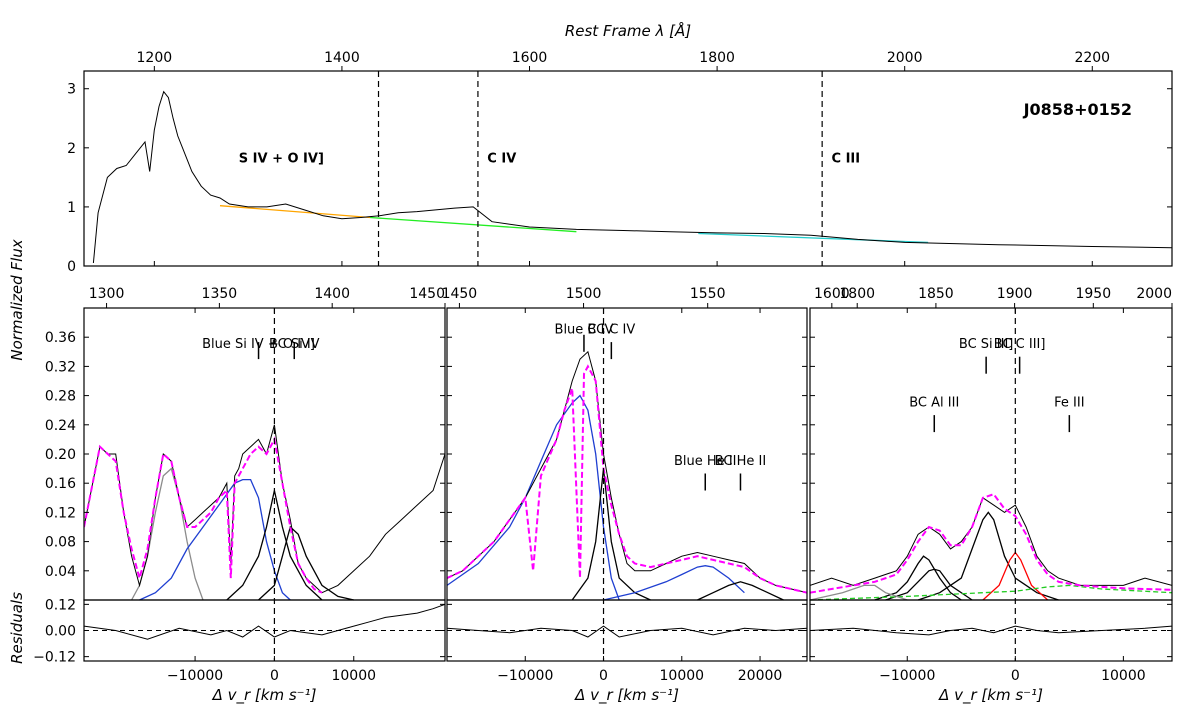 The image size is (1196, 718). I want to click on wavelength-tick-label: 1500, so click(584, 294).